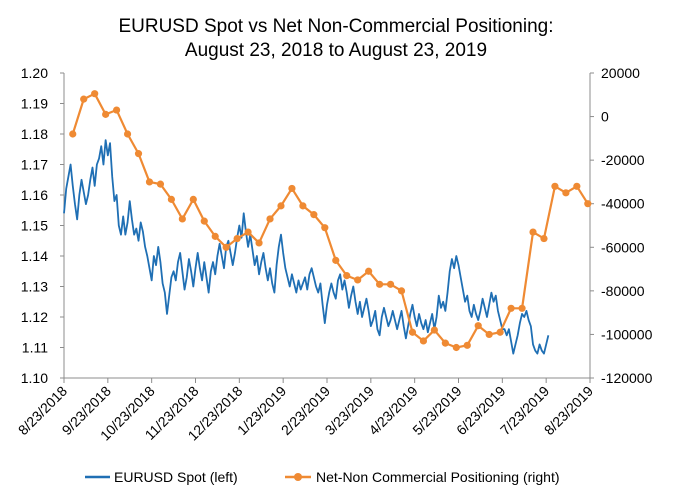 The height and width of the screenshot is (500, 673). I want to click on right-tick-label: -40000, so click(623, 204).